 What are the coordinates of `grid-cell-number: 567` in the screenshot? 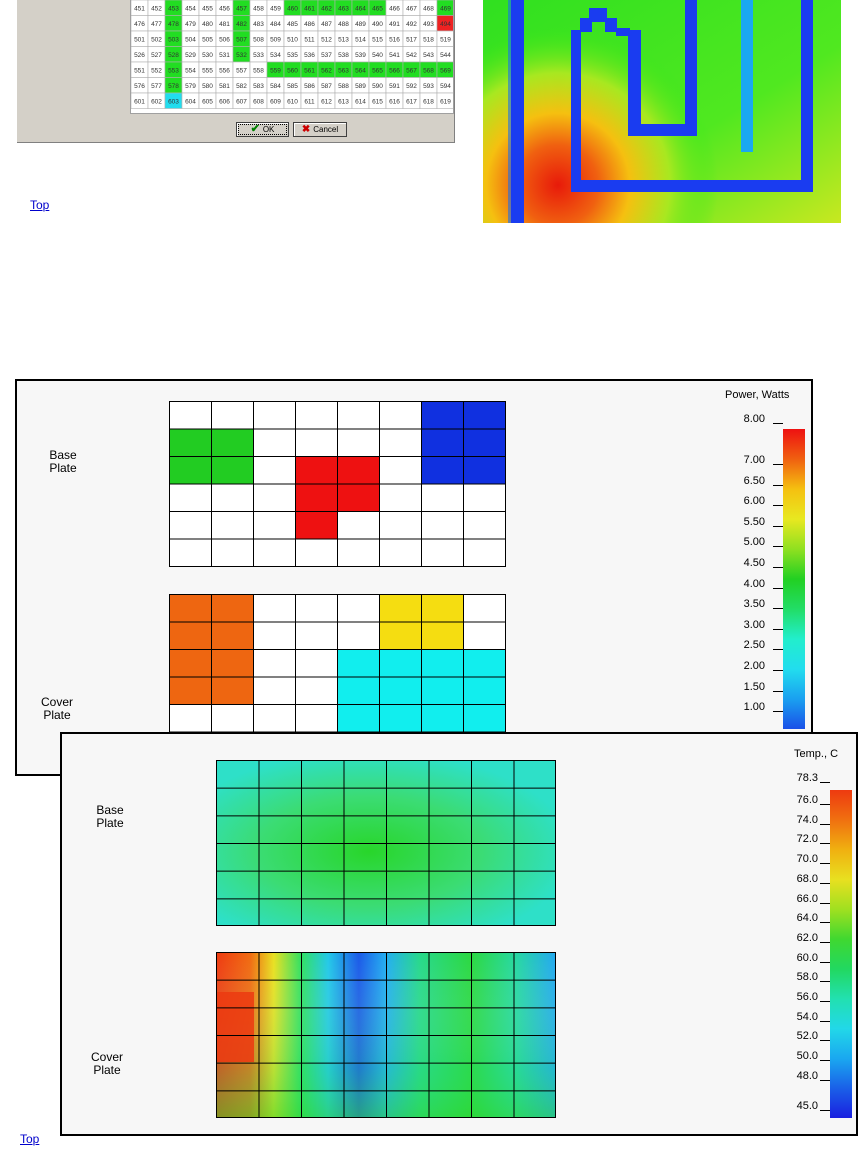 It's located at (411, 70).